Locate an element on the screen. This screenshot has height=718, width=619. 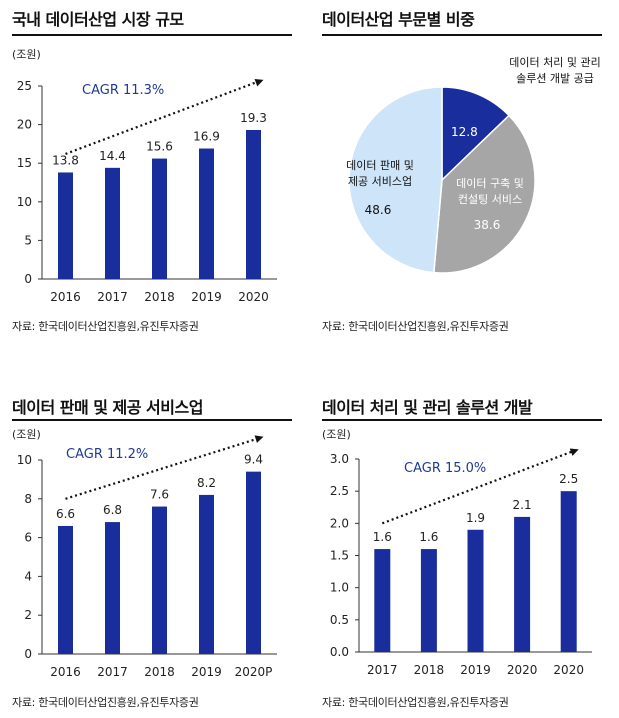
data-label: 8.2 is located at coordinates (206, 483).